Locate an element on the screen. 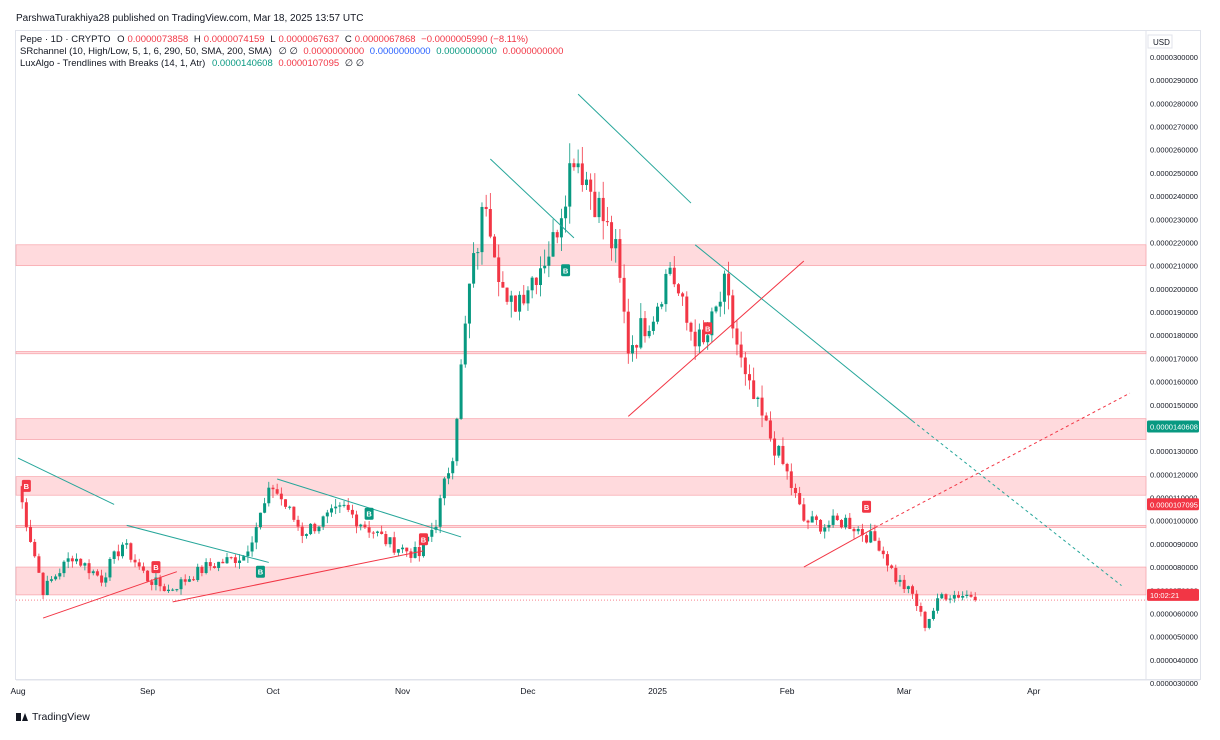  indicator-trendlines-symbols: ∅ ∅ is located at coordinates (354, 63).